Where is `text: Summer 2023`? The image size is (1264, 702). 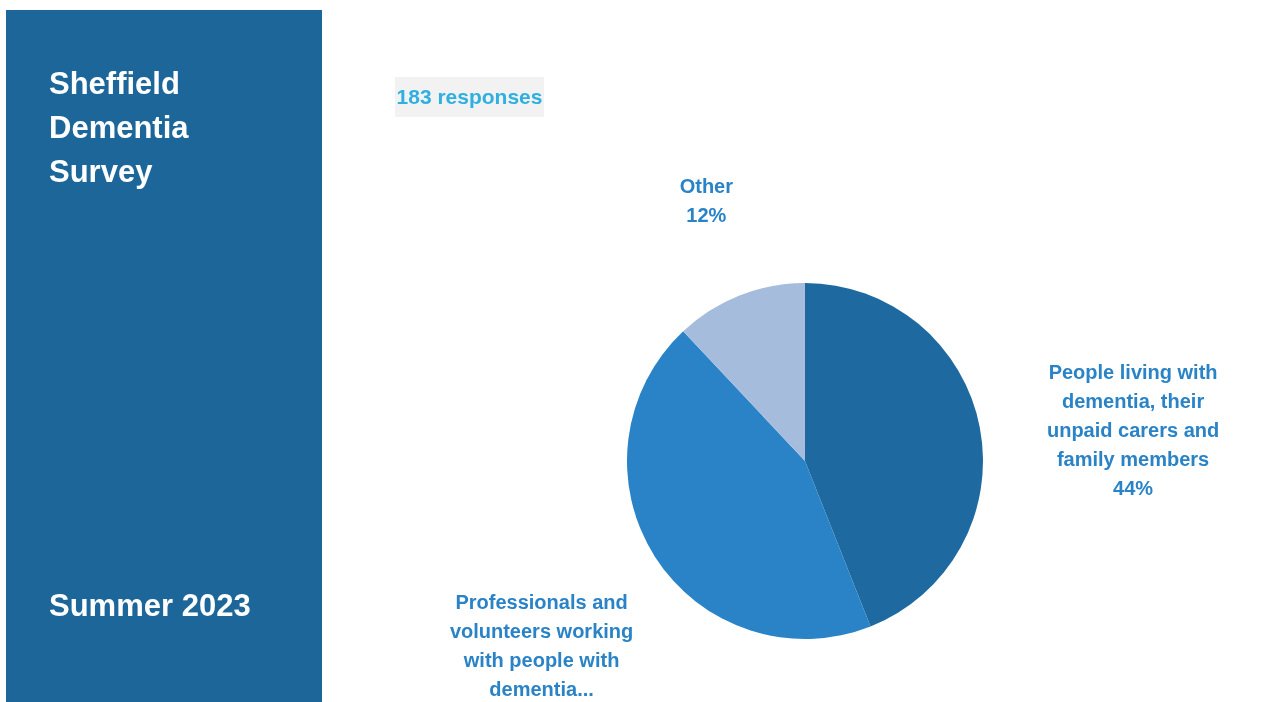
text: Summer 2023 is located at coordinates (150, 606).